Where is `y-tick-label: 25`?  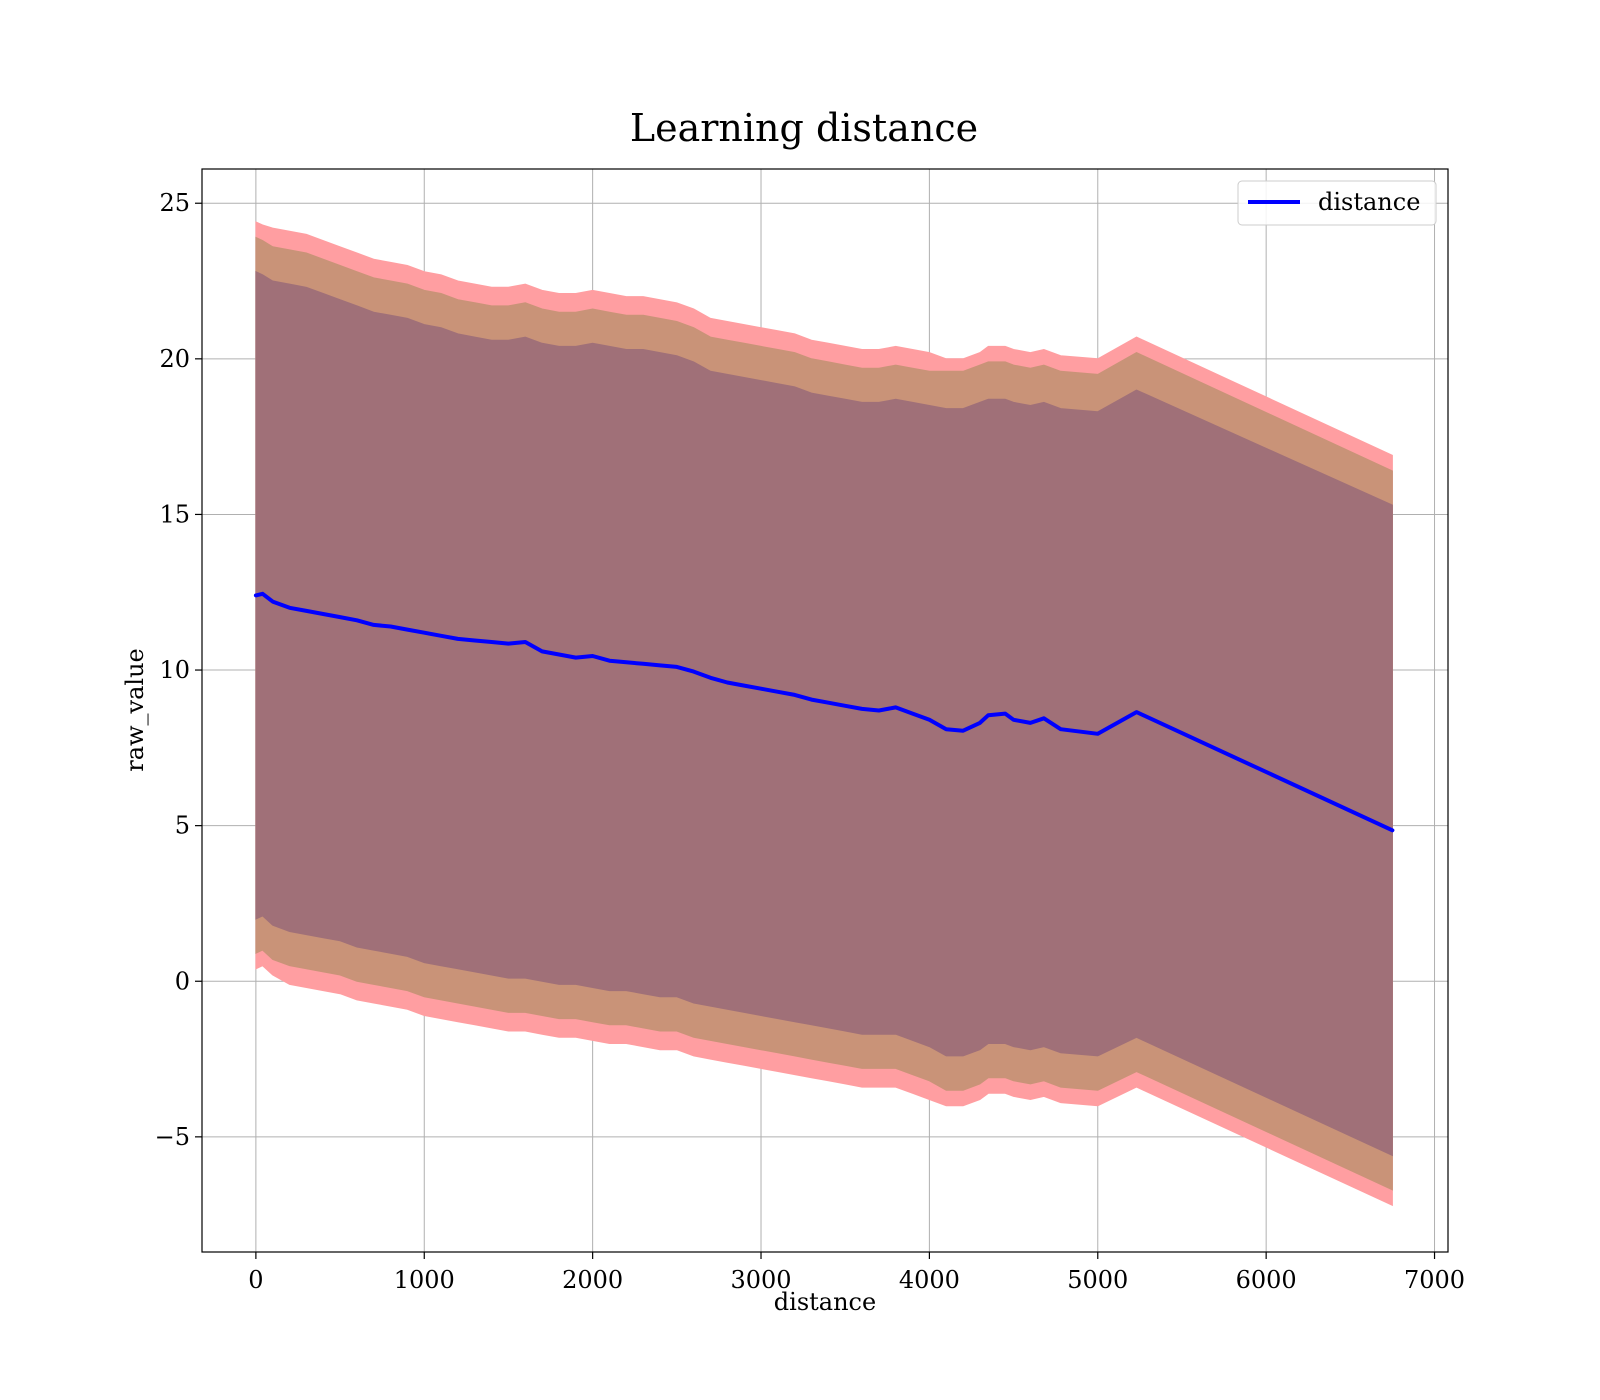 y-tick-label: 25 is located at coordinates (174, 203).